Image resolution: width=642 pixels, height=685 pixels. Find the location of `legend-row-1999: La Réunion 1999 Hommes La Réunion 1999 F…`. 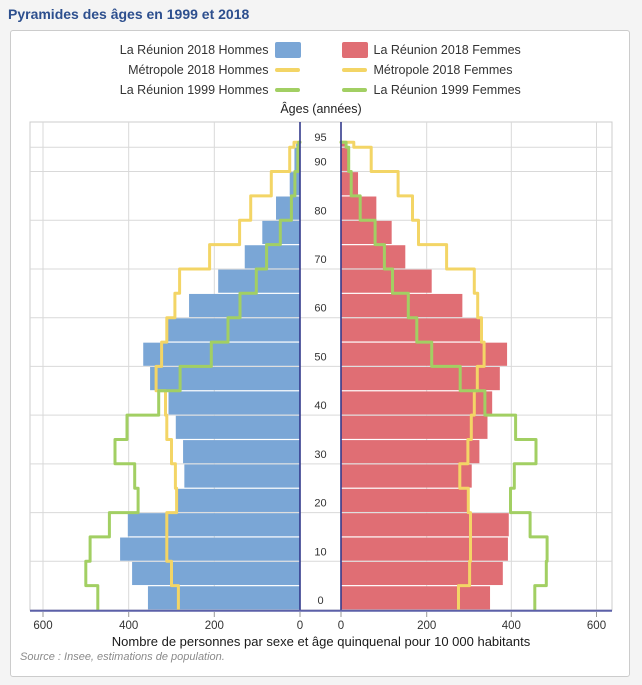

legend-row-1999: La Réunion 1999 Hommes La Réunion 1999 F… is located at coordinates (321, 90).